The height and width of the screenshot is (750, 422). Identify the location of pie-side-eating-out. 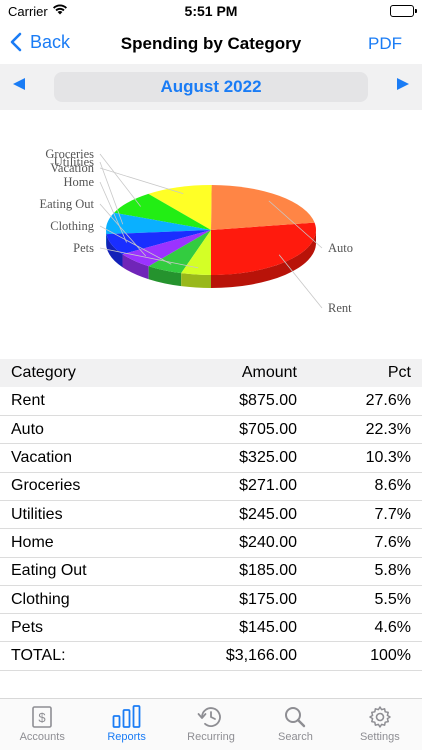
(135, 267).